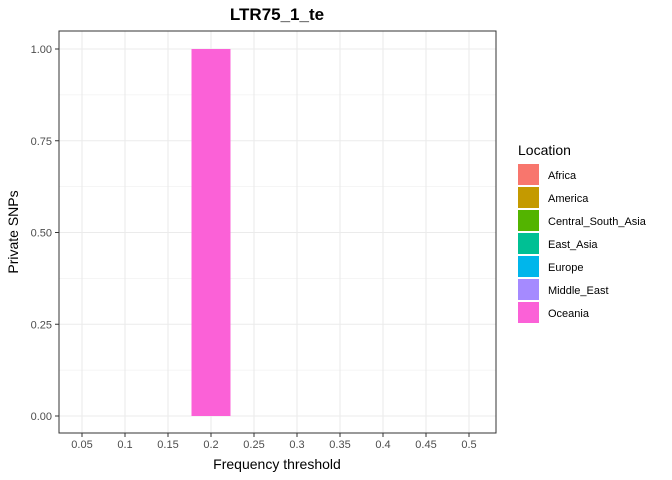 This screenshot has height=480, width=672. I want to click on legend-label: Middle_East, so click(578, 291).